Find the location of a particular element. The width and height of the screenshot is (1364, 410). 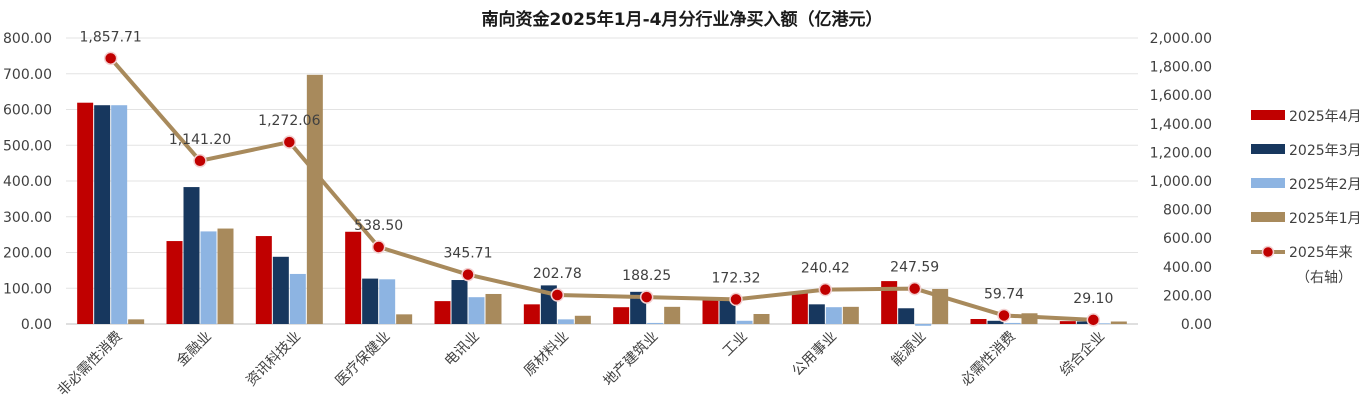

legend-label: 2025年4月 is located at coordinates (1325, 117).